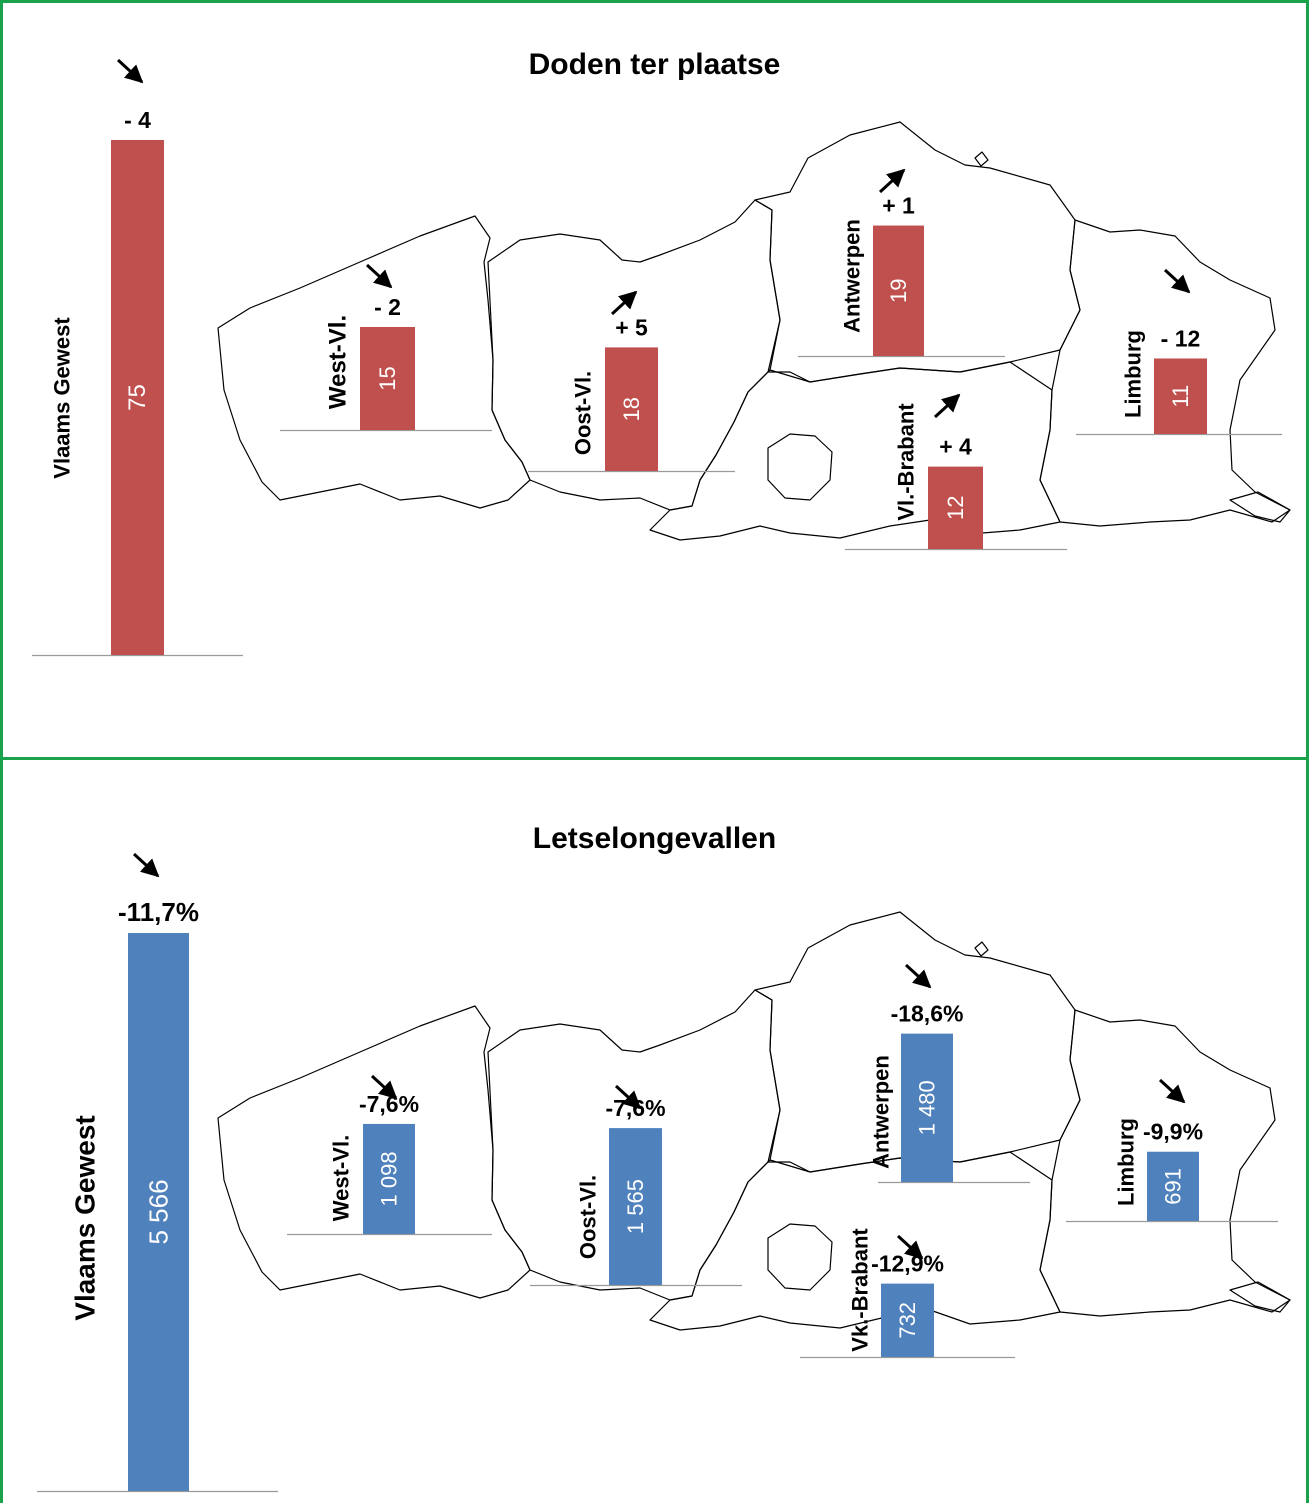  I want to click on bar-value-label: 5 566, so click(159, 1211).